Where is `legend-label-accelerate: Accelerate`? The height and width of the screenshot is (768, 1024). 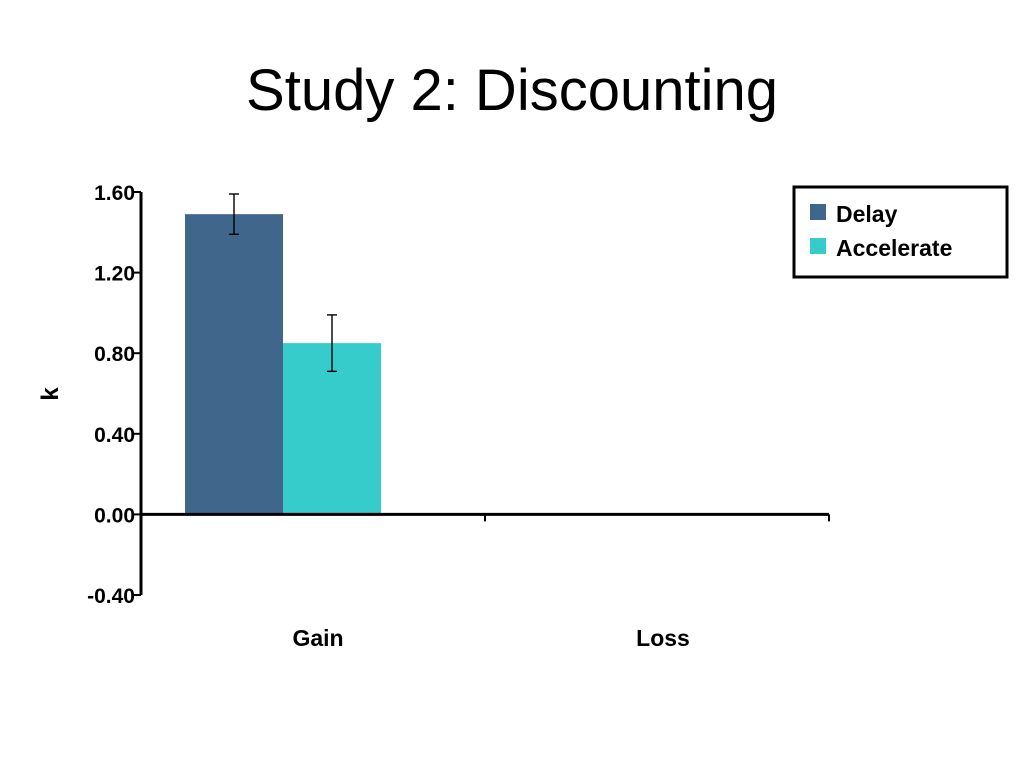
legend-label-accelerate: Accelerate is located at coordinates (894, 248).